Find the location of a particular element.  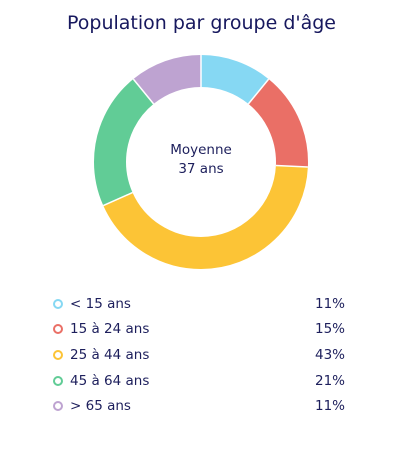

center-label: Moyenne 37 ans is located at coordinates (201, 159).